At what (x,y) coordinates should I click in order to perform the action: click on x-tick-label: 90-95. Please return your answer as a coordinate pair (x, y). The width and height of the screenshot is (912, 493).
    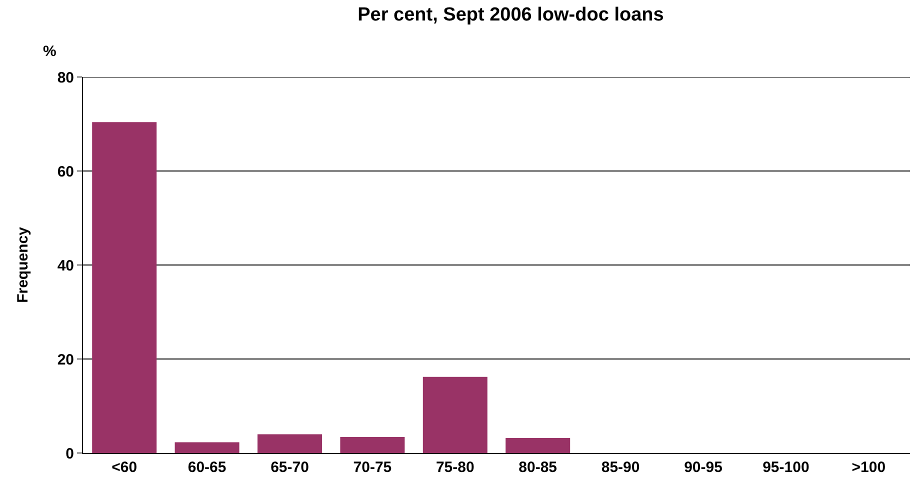
    Looking at the image, I should click on (703, 467).